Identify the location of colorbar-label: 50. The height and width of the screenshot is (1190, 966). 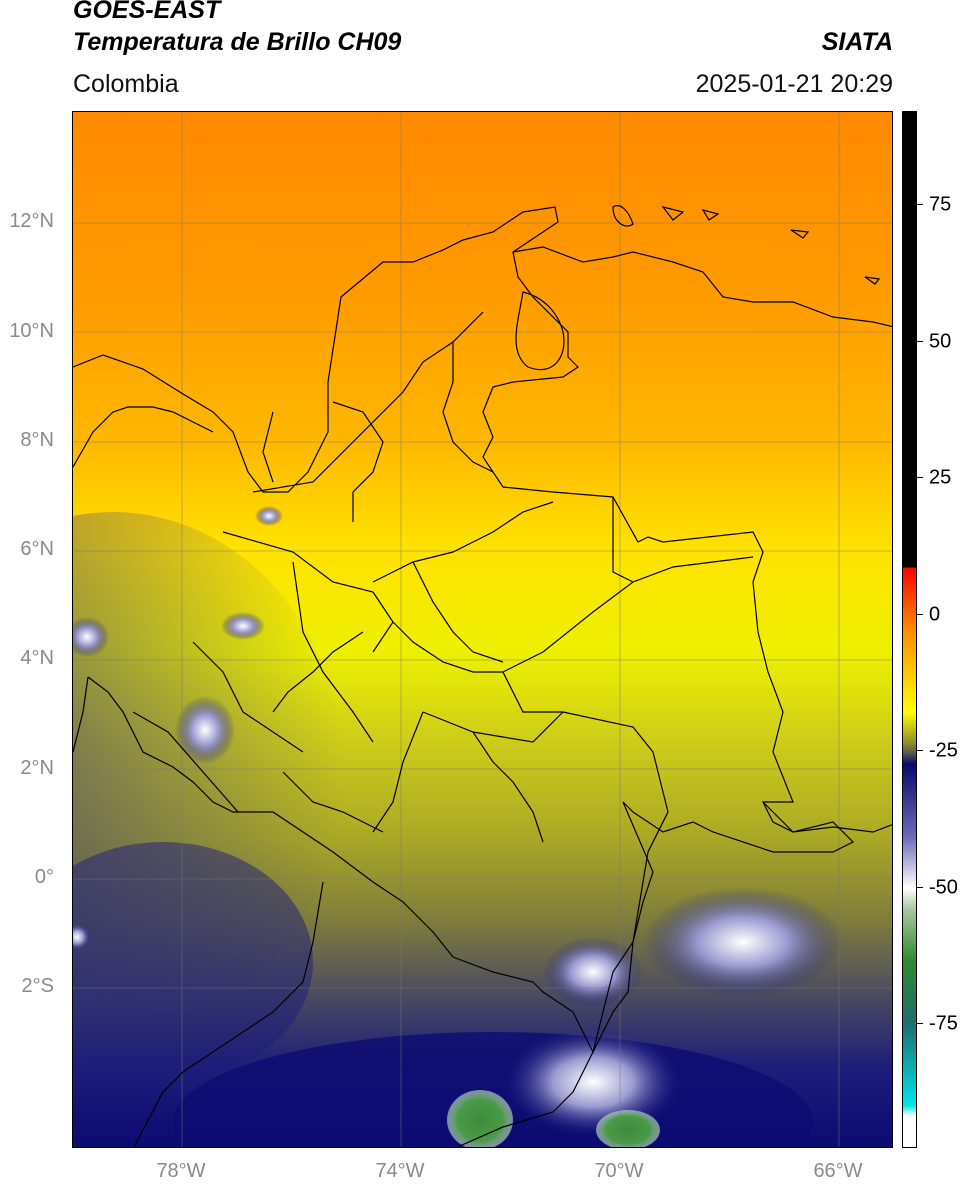
(940, 341).